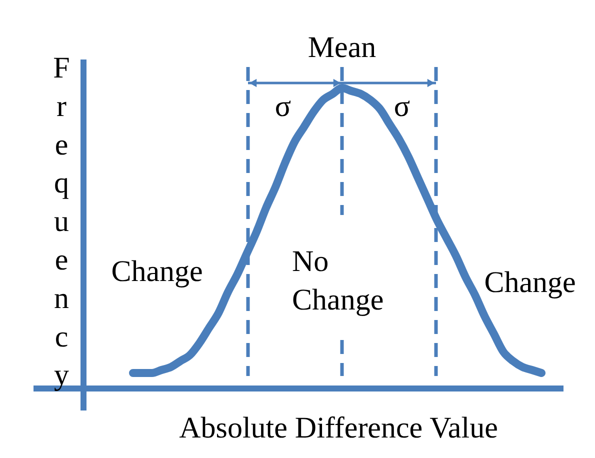  Describe the element at coordinates (338, 428) in the screenshot. I see `x-axis-title: Absolute Difference Value` at that location.